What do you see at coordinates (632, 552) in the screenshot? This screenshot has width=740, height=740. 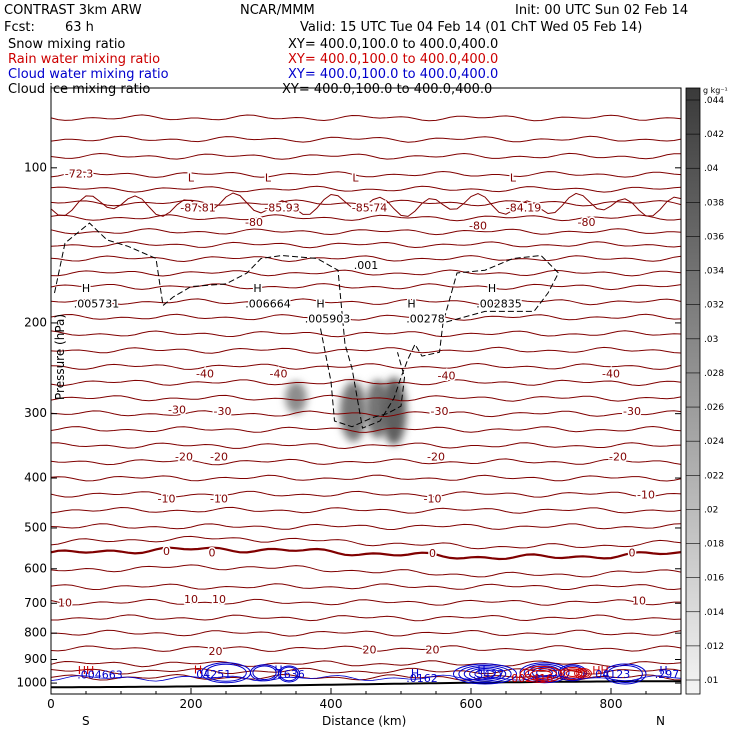 I see `temperature-label: 0` at bounding box center [632, 552].